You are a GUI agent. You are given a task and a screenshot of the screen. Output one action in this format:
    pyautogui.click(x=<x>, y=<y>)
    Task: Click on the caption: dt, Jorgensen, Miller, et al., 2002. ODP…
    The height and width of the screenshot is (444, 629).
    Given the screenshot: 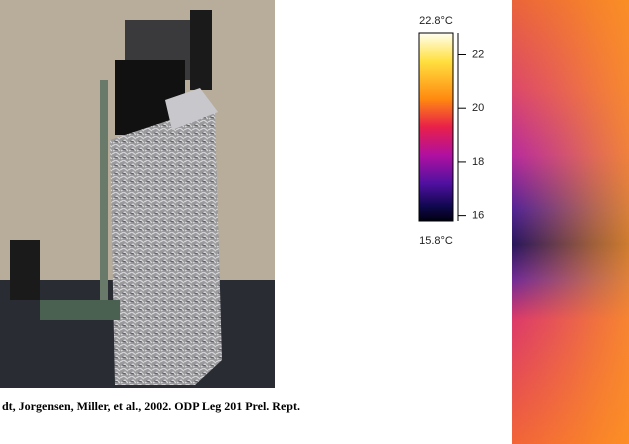 What is the action you would take?
    pyautogui.click(x=151, y=406)
    